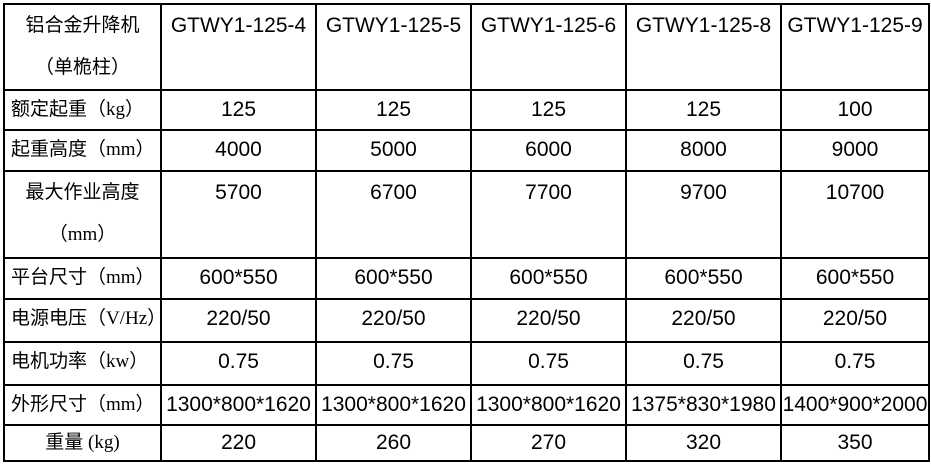 Image resolution: width=931 pixels, height=468 pixels. I want to click on row-label: 额定起重（kg）, so click(82, 110).